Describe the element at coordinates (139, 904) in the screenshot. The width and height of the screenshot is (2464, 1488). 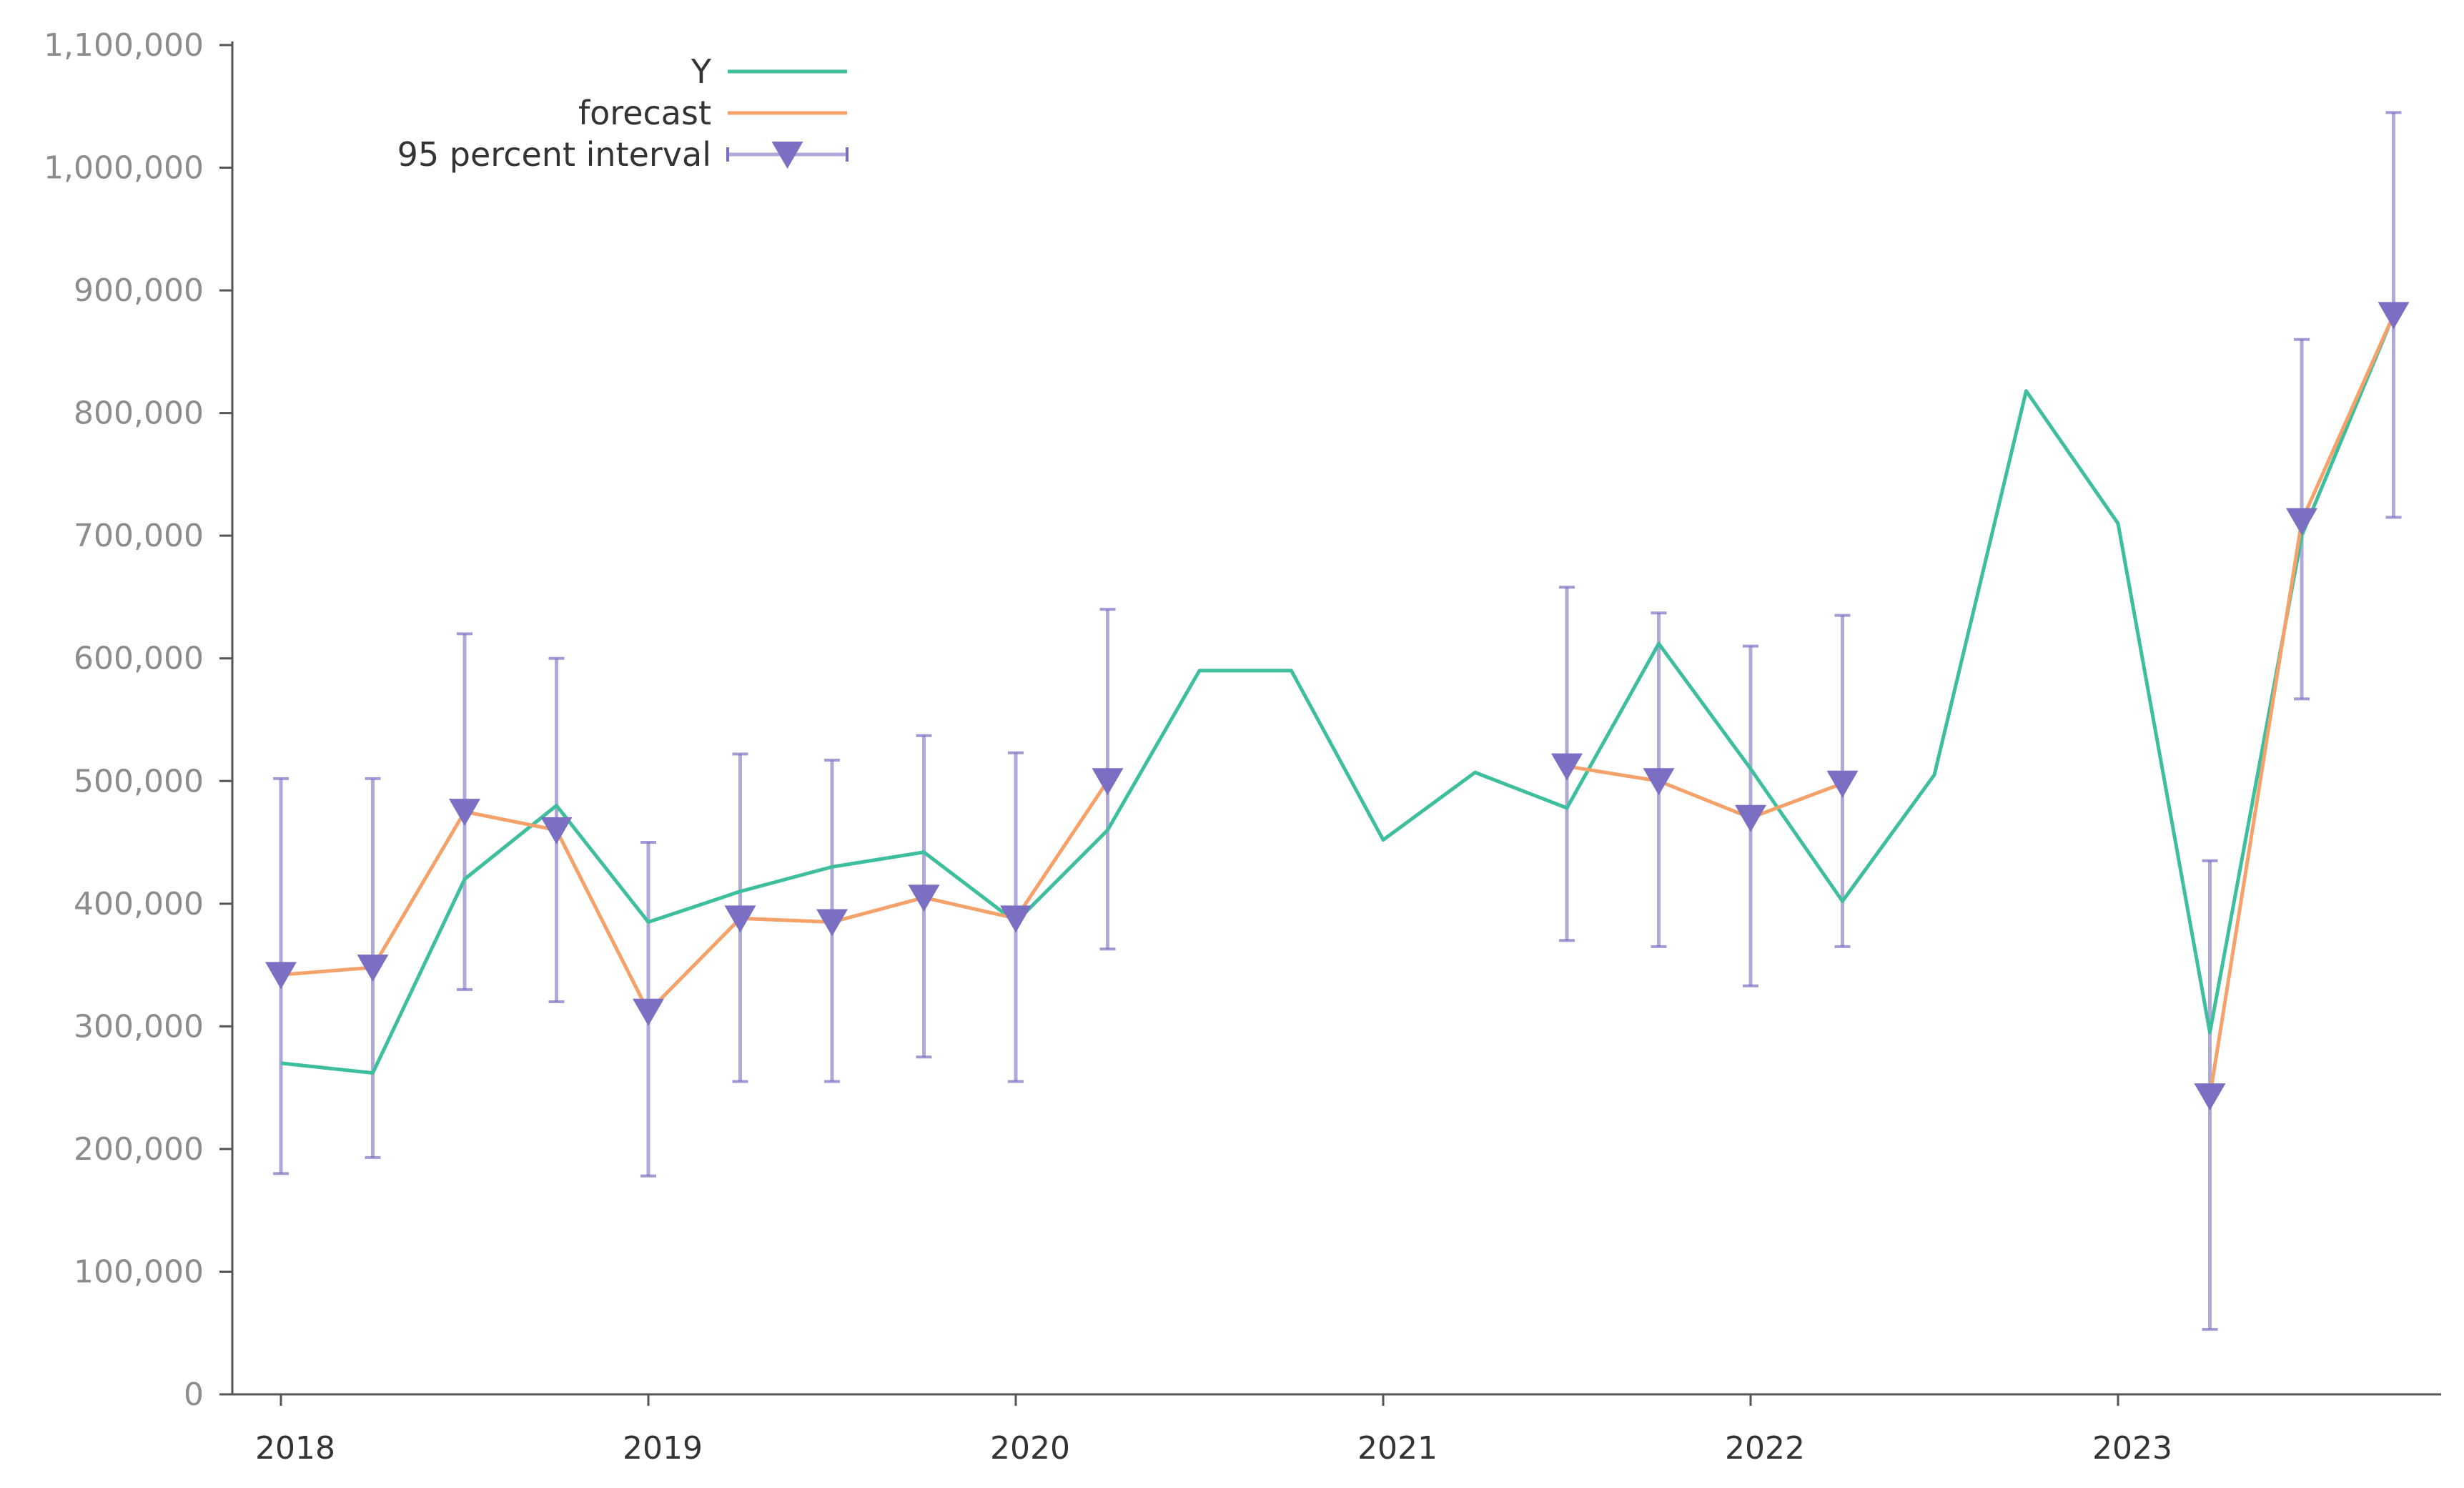
I see `y-tick-label: 400,000` at that location.